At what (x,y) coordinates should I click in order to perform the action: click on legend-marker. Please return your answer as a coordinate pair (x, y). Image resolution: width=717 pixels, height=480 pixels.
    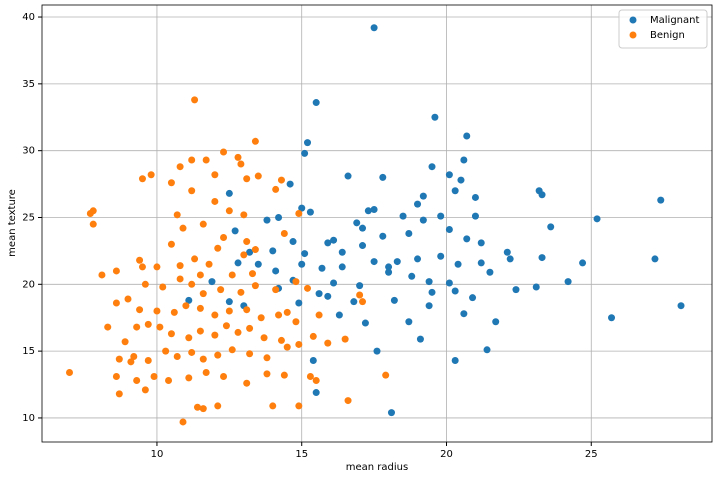
    Looking at the image, I should click on (633, 35).